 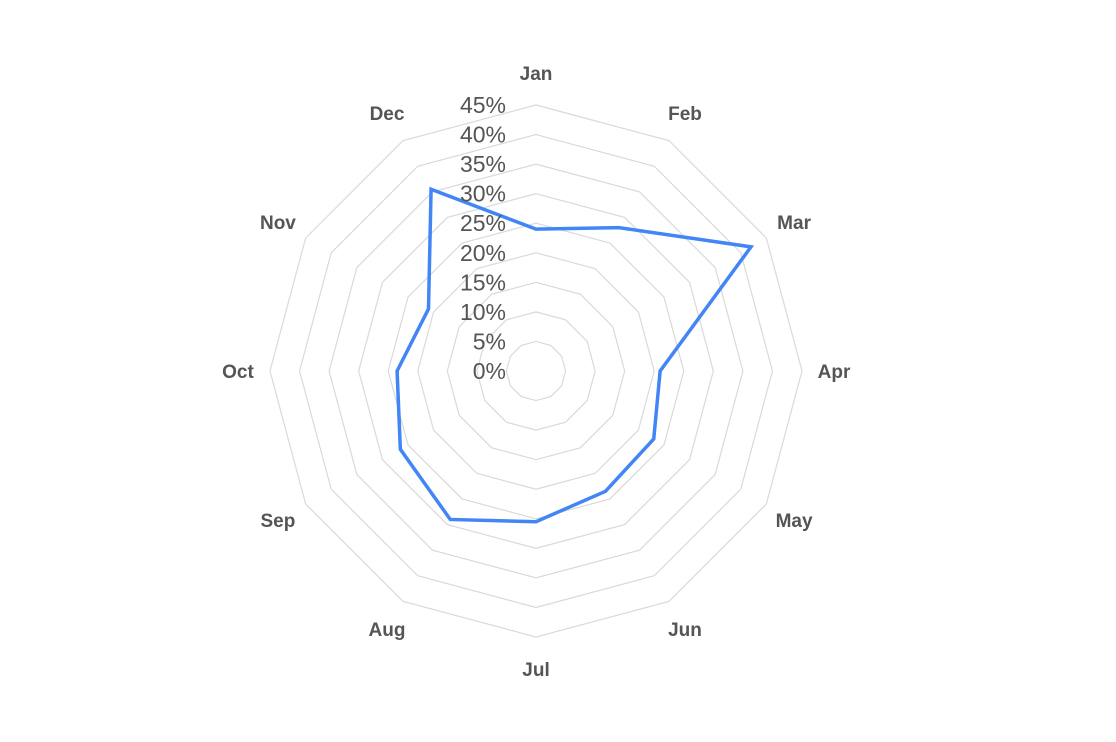 What do you see at coordinates (387, 630) in the screenshot?
I see `category-label: Aug` at bounding box center [387, 630].